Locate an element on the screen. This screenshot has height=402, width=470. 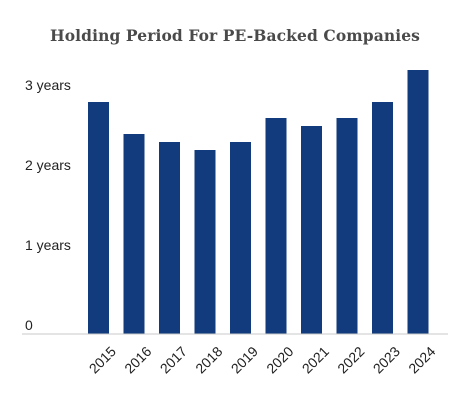
bar-2023 is located at coordinates (382, 218).